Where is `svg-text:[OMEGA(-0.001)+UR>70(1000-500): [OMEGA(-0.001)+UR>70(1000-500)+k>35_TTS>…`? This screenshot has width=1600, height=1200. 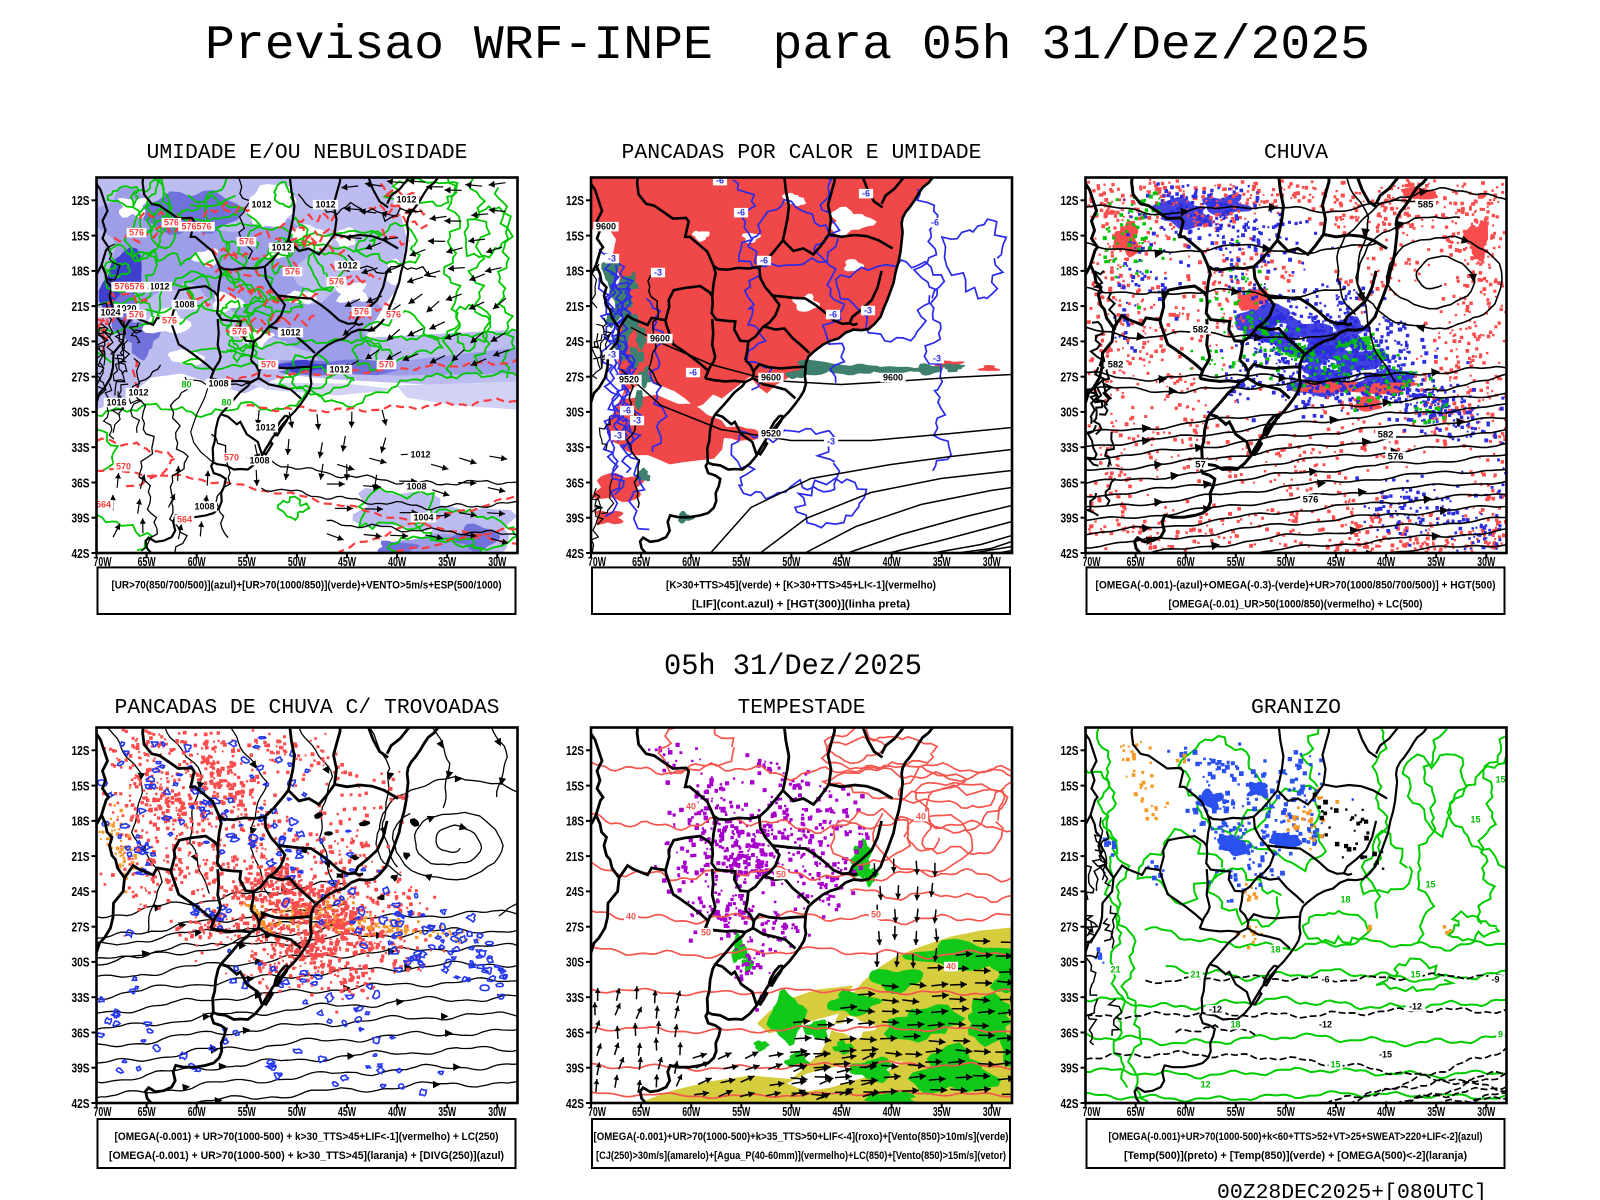 svg-text:[OMEGA(-0.001)+UR>70(1000-500): [OMEGA(-0.001)+UR>70(1000-500)+k>35_TTS>… is located at coordinates (801, 1137).